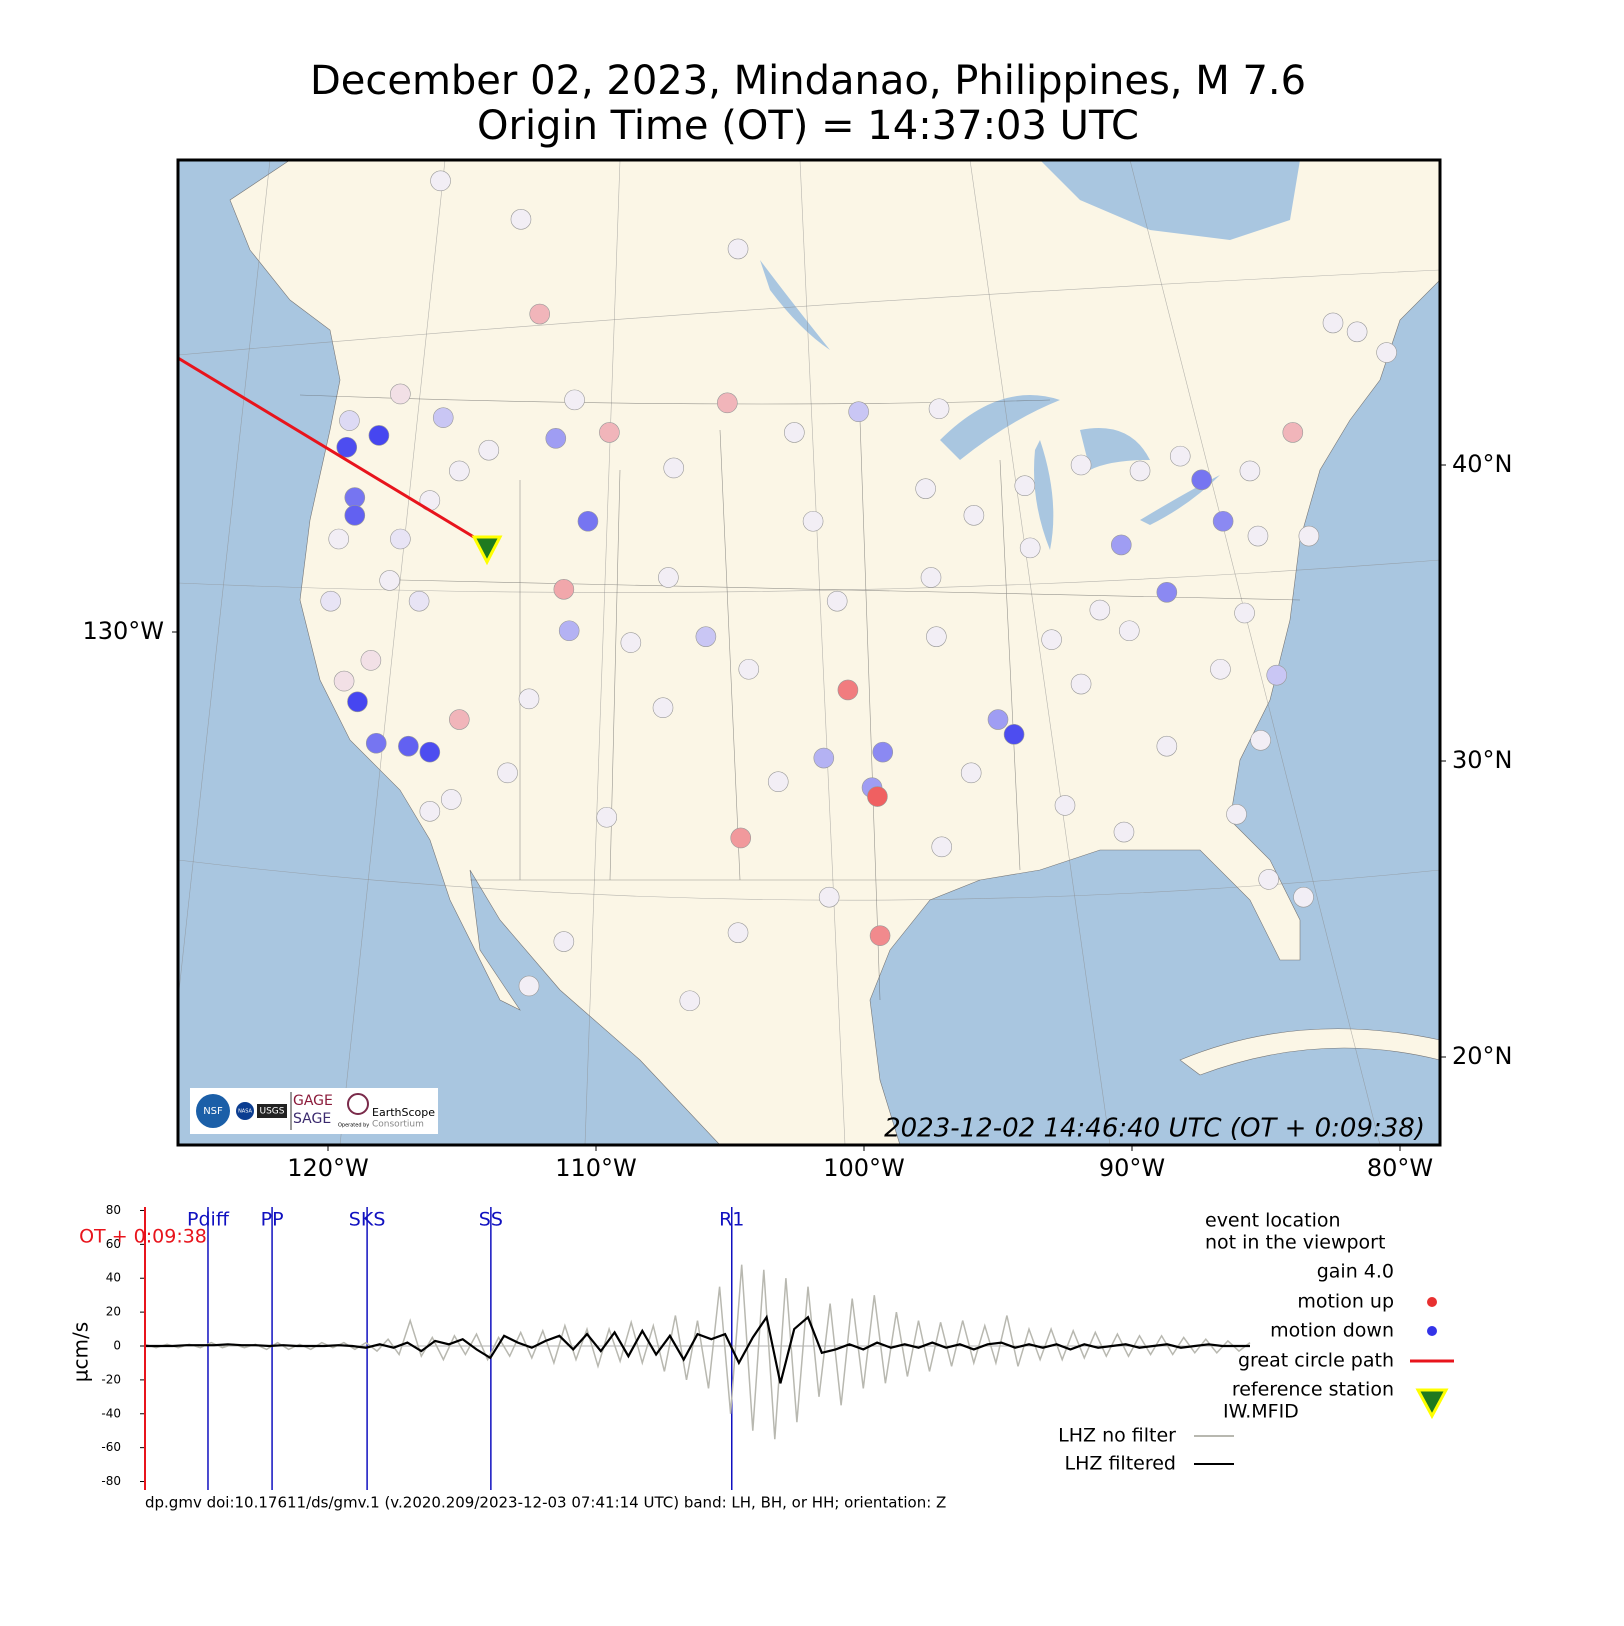 The image size is (1624, 1626). I want to click on y-axis-label: µcm/s, so click(81, 1352).